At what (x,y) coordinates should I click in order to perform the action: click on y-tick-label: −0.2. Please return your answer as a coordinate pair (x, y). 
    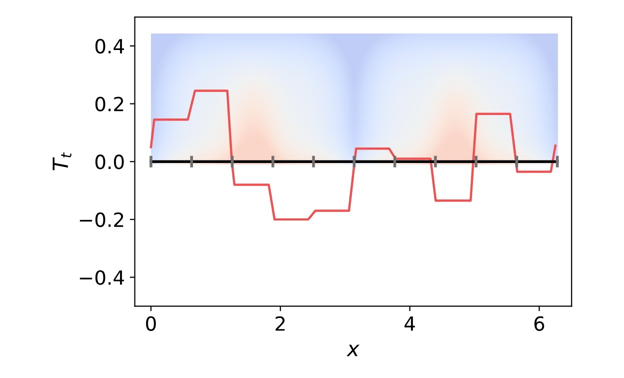
    Looking at the image, I should click on (102, 220).